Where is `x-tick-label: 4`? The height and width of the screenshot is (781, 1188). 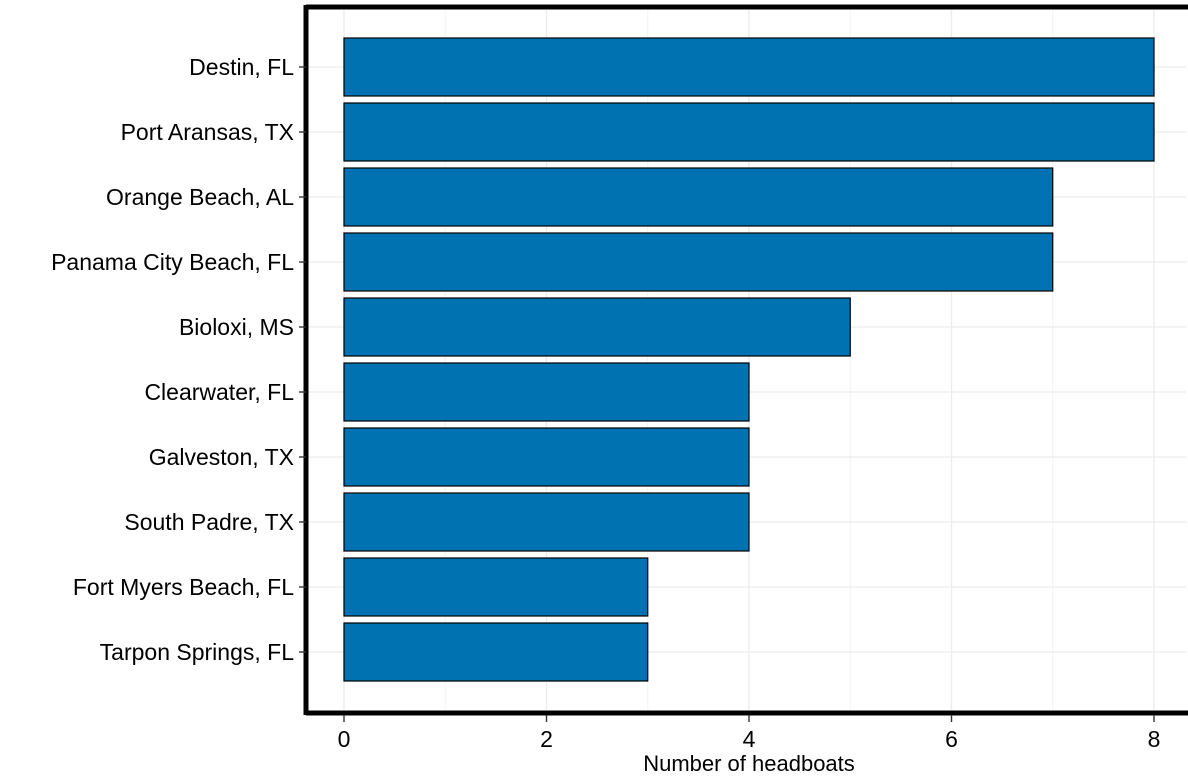 x-tick-label: 4 is located at coordinates (749, 739).